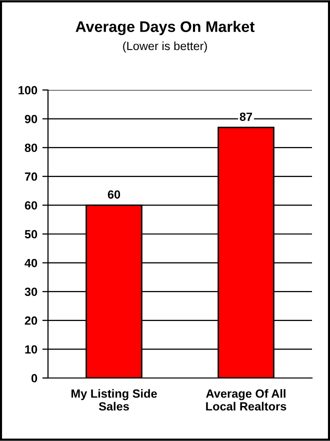 The height and width of the screenshot is (441, 330). I want to click on y-tick-label: 80, so click(31, 148).